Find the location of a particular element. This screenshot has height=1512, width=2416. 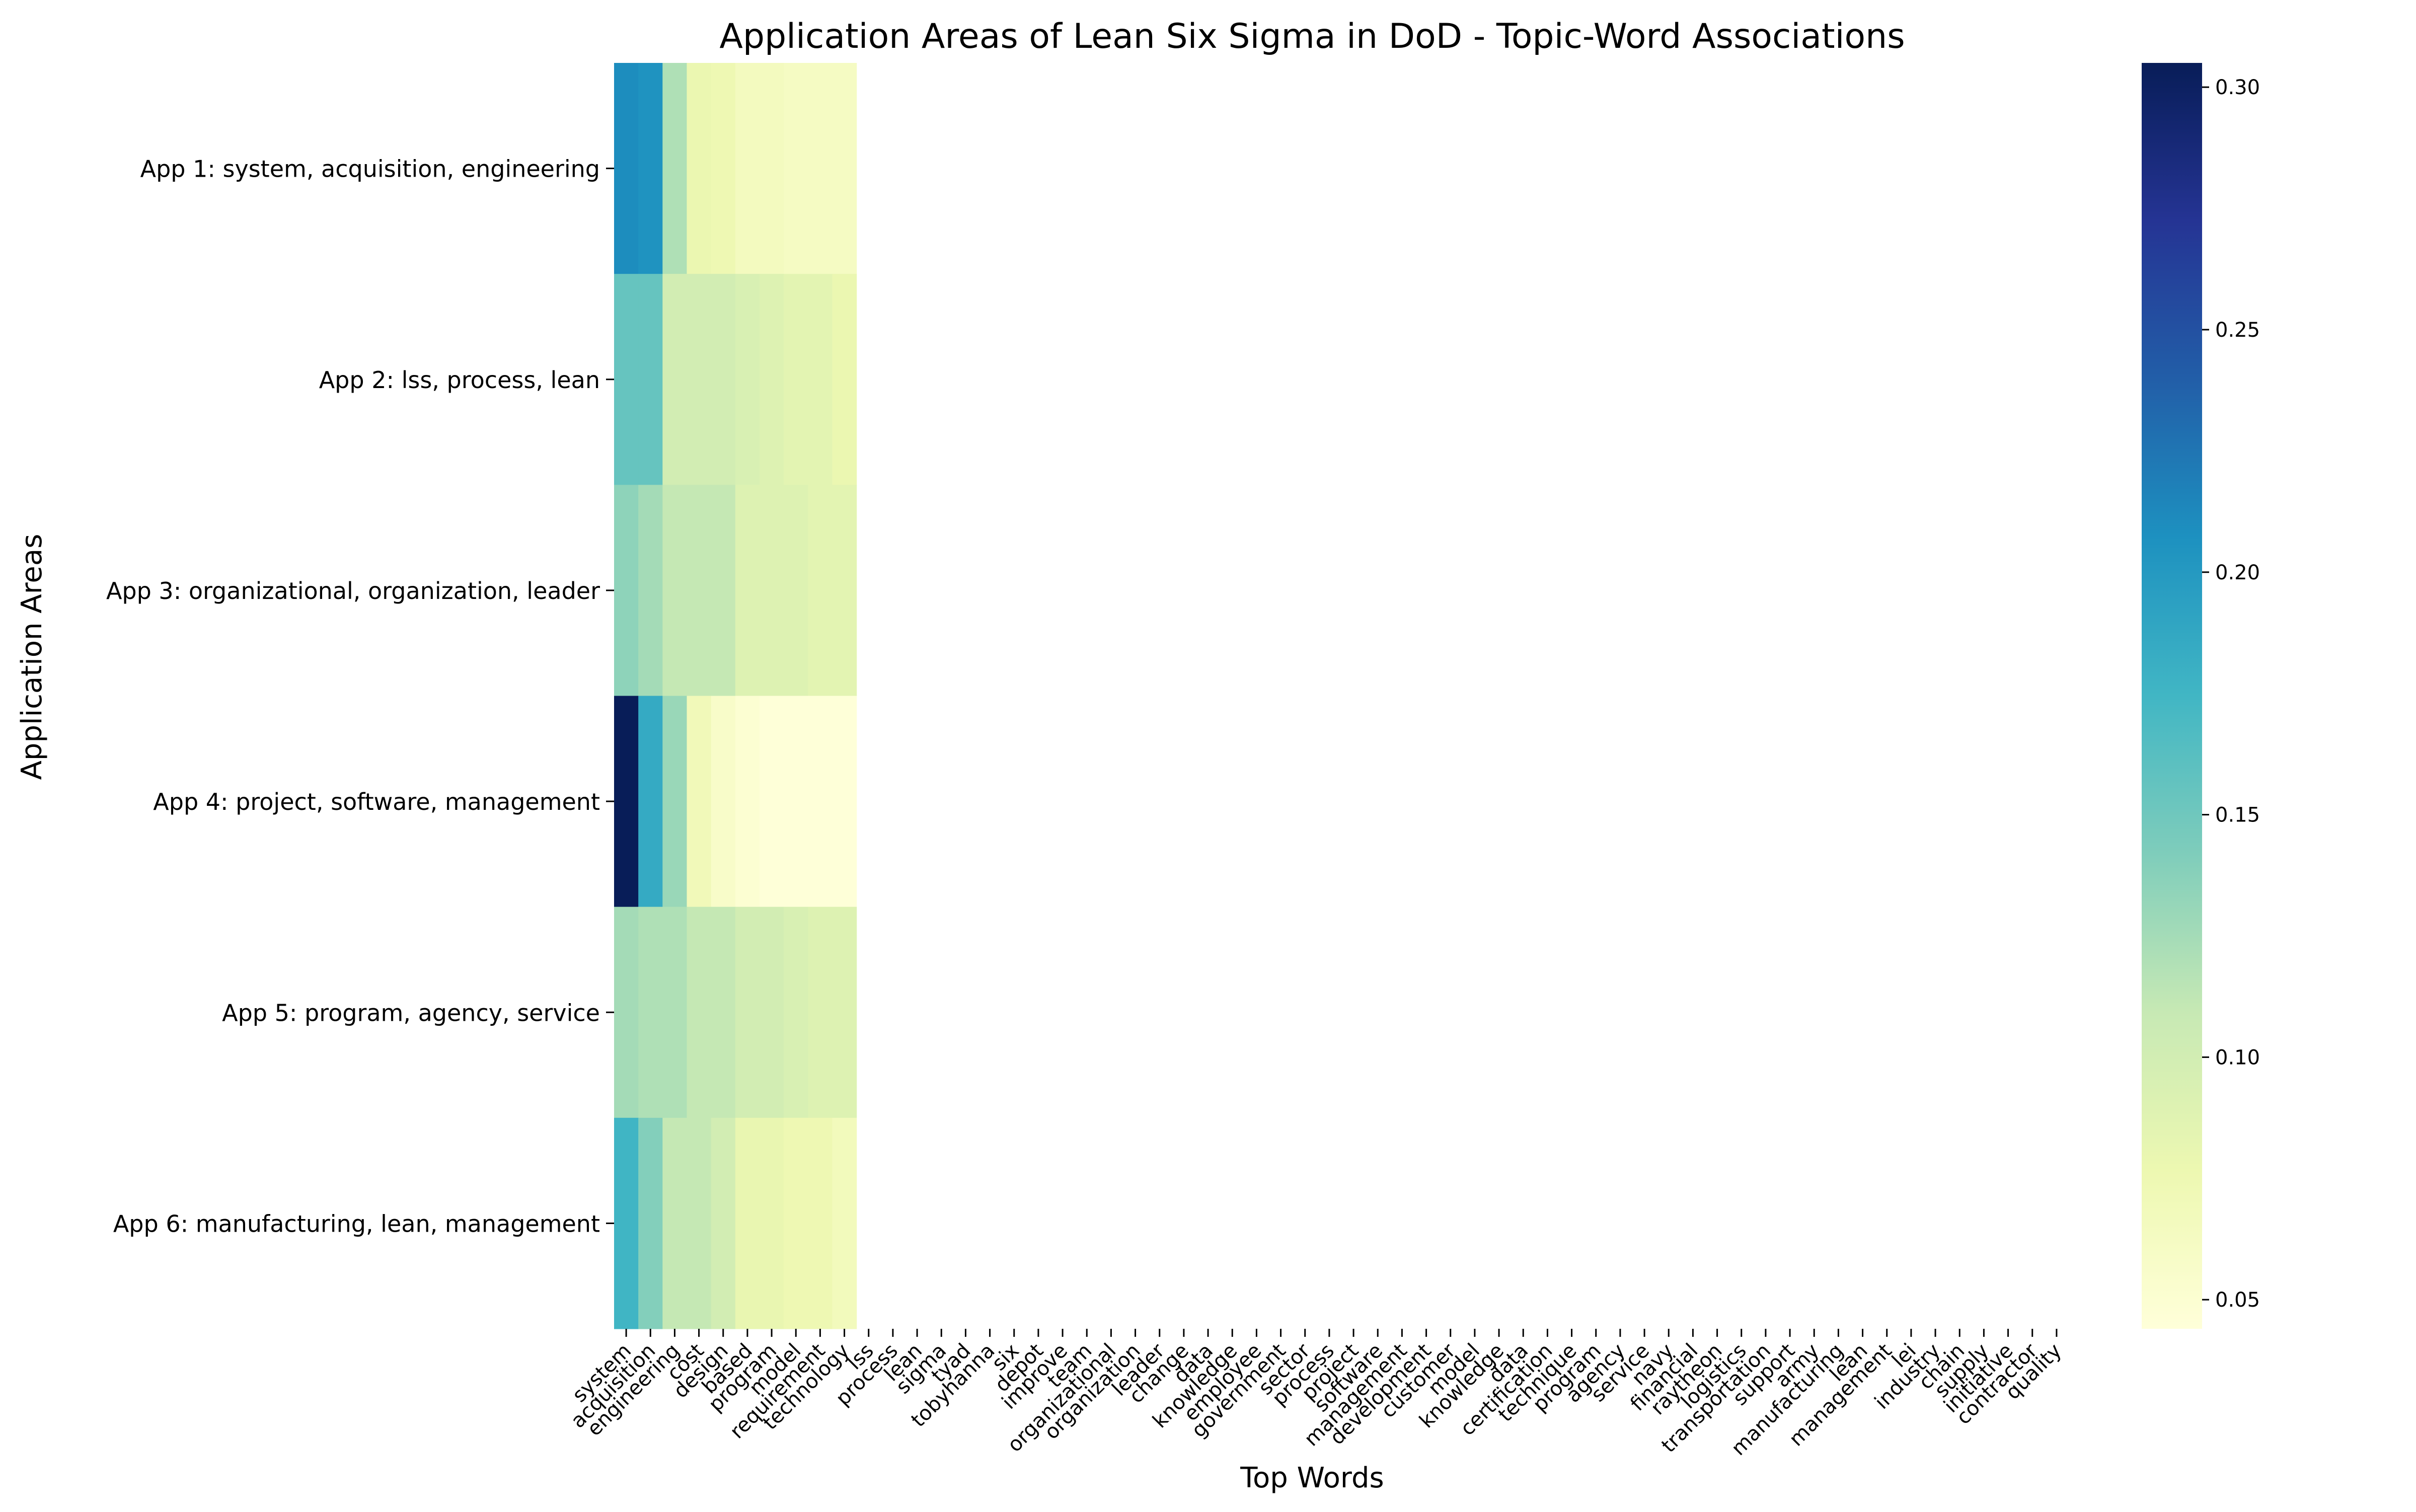

y-axis-label: Application Areas is located at coordinates (32, 657).